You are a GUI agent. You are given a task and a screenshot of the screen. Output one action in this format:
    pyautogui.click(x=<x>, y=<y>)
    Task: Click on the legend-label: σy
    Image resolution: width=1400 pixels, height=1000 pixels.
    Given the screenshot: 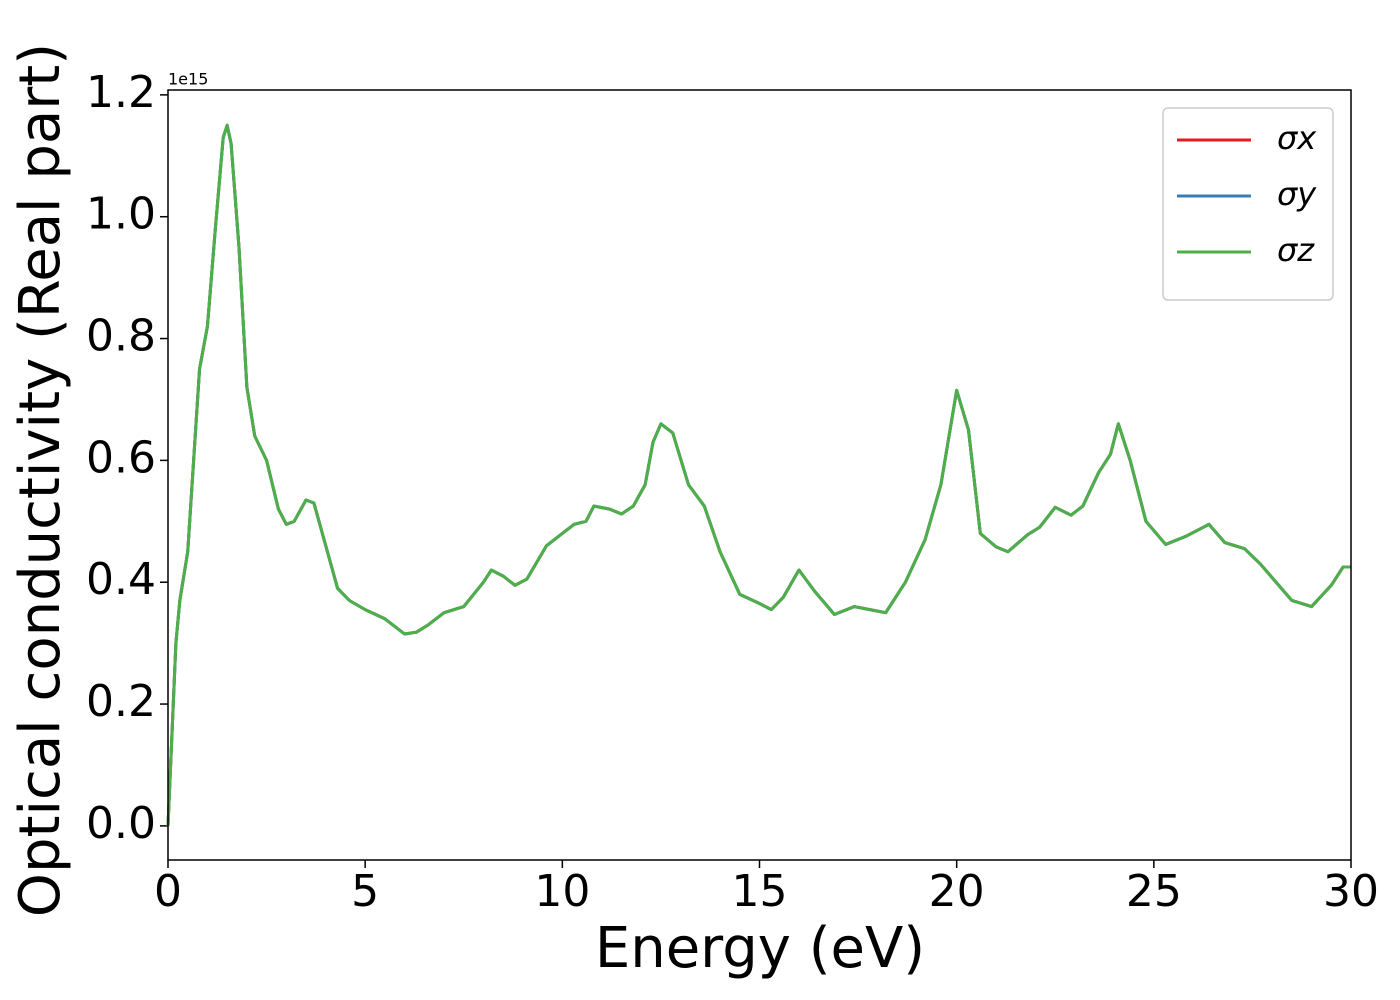 What is the action you would take?
    pyautogui.click(x=1297, y=194)
    